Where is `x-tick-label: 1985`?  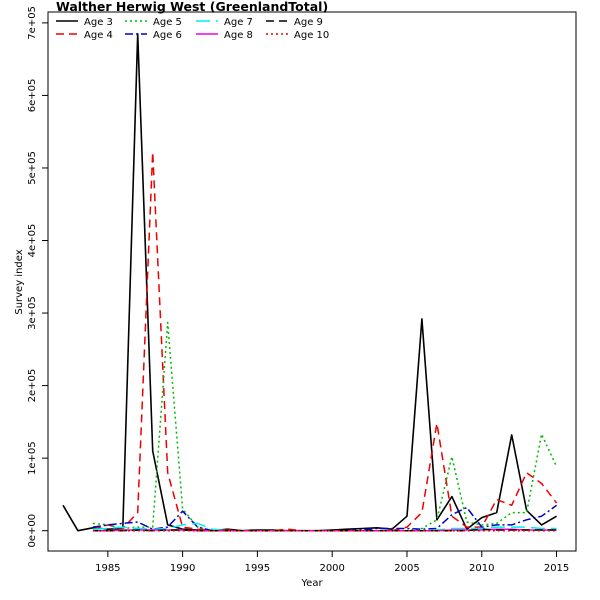 x-tick-label: 1985 is located at coordinates (107, 568).